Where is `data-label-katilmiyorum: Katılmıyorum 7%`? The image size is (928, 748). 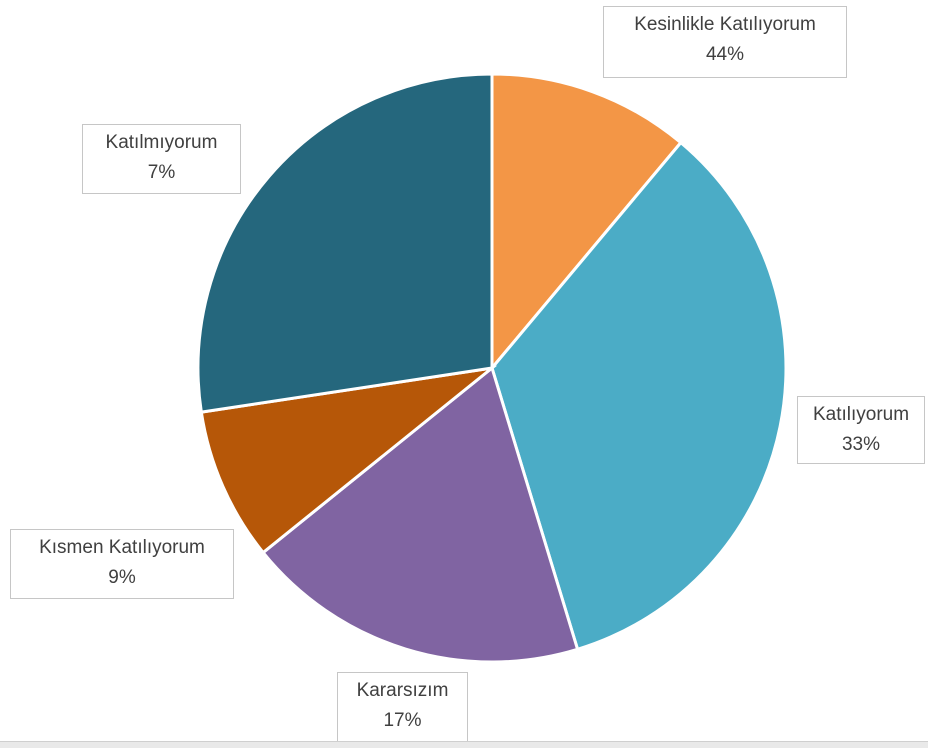
data-label-katilmiyorum: Katılmıyorum 7% is located at coordinates (161, 159).